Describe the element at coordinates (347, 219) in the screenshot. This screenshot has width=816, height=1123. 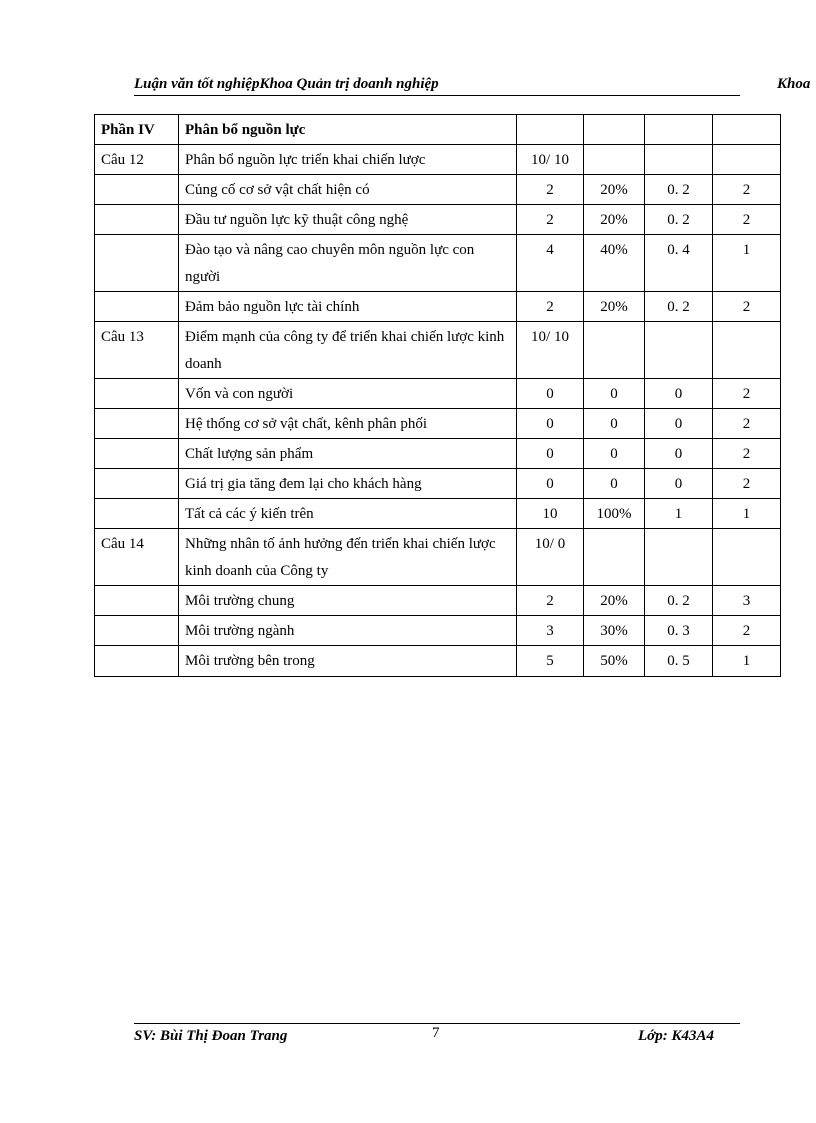
I see `item-cell: Đầu tư nguồn lực kỹ thuật công nghệ` at that location.